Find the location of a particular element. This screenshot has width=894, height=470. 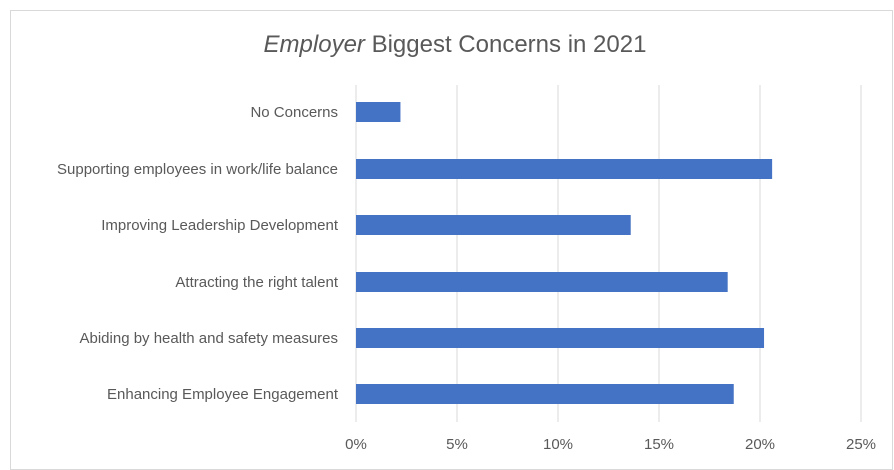

category-label: Enhancing Employee Engagement is located at coordinates (223, 394).